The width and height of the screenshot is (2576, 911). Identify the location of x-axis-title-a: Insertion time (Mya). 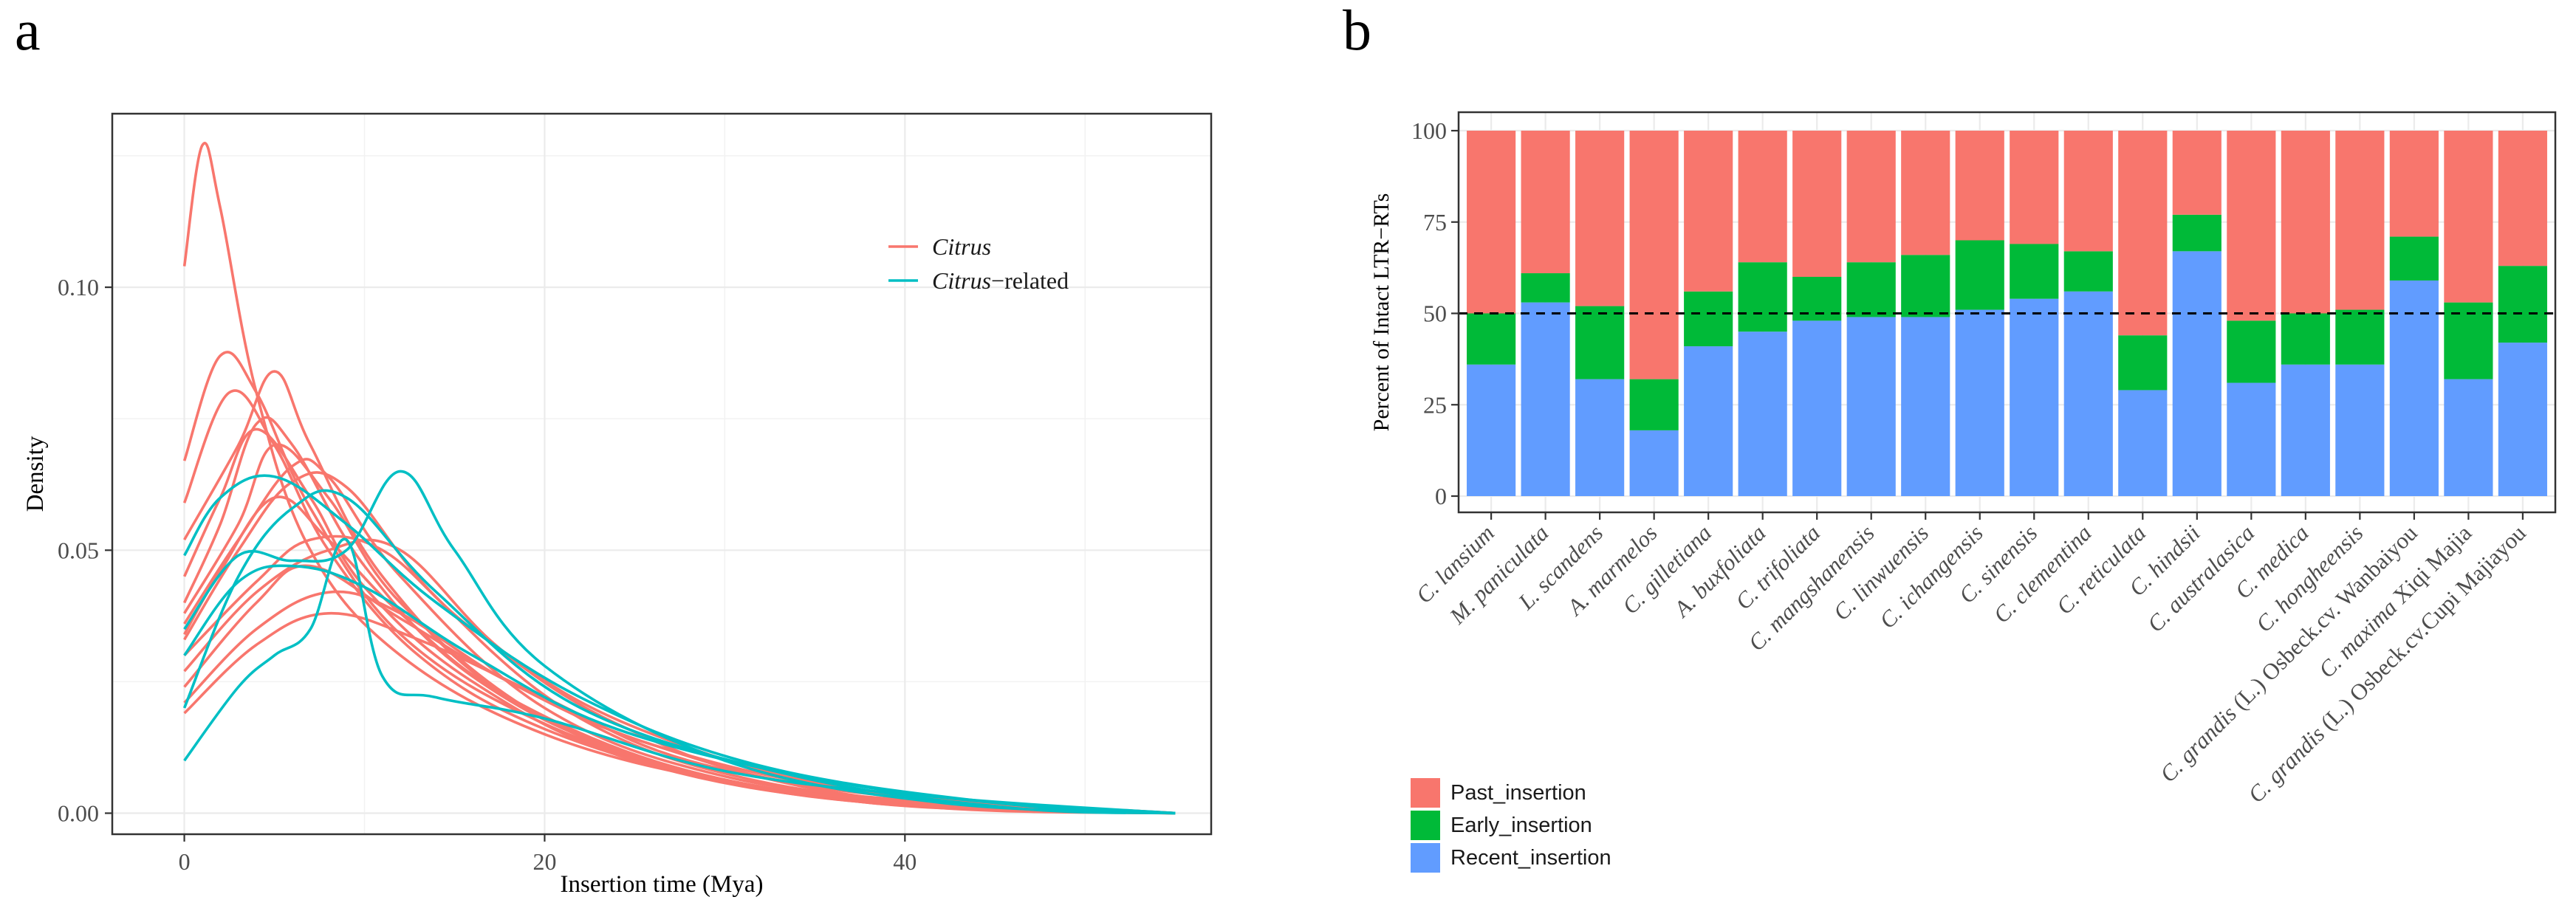
(662, 885).